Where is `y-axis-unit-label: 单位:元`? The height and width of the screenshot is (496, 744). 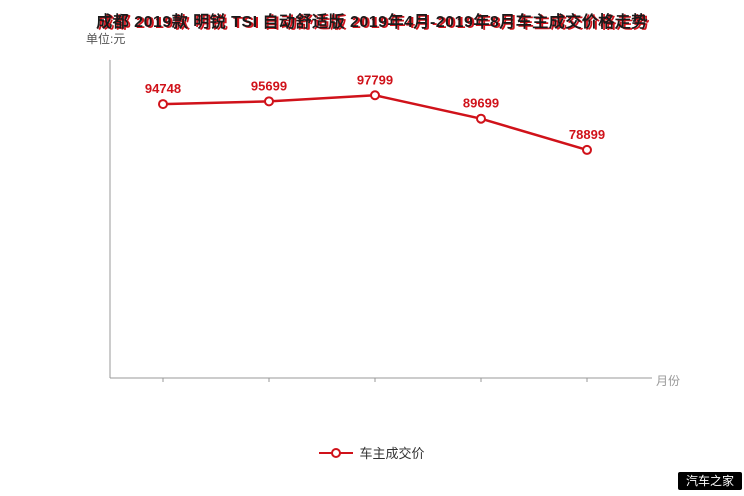 y-axis-unit-label: 单位:元 is located at coordinates (106, 39).